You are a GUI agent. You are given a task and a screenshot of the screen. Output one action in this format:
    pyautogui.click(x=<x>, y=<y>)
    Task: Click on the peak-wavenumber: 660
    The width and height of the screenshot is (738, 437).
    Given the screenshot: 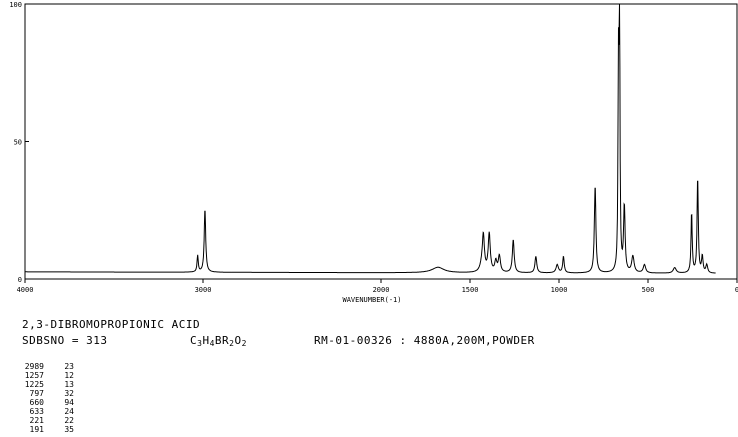 What is the action you would take?
    pyautogui.click(x=36, y=402)
    